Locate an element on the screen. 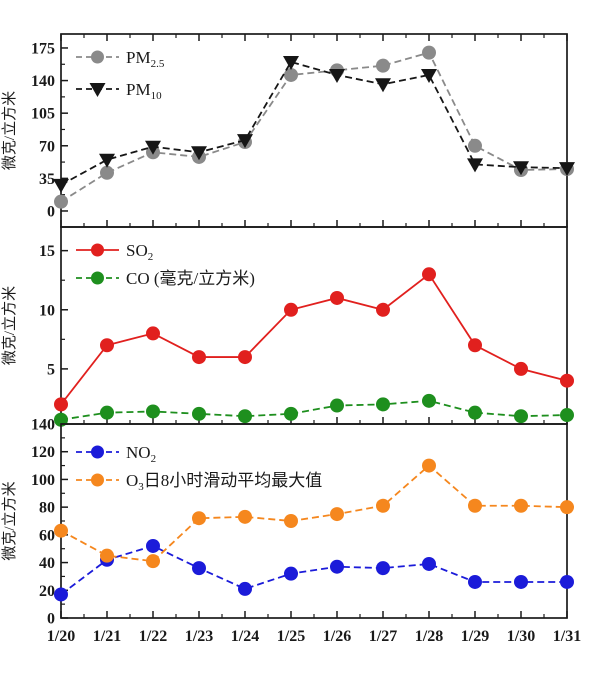 The height and width of the screenshot is (675, 600). legend-so2: SO2 is located at coordinates (114, 252).